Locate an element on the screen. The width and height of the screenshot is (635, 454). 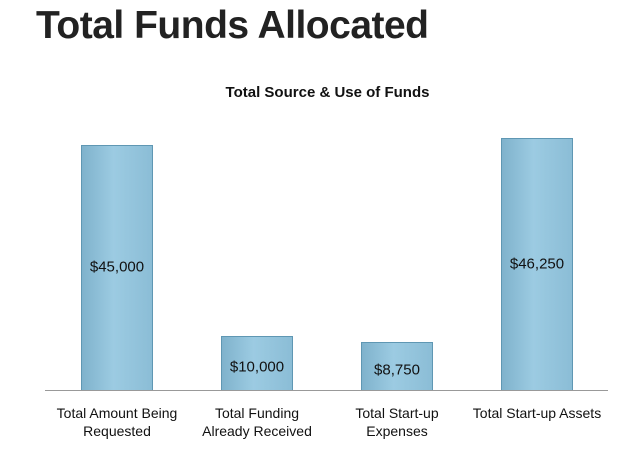
x-tick-label: Total Funding Already Received is located at coordinates (257, 422).